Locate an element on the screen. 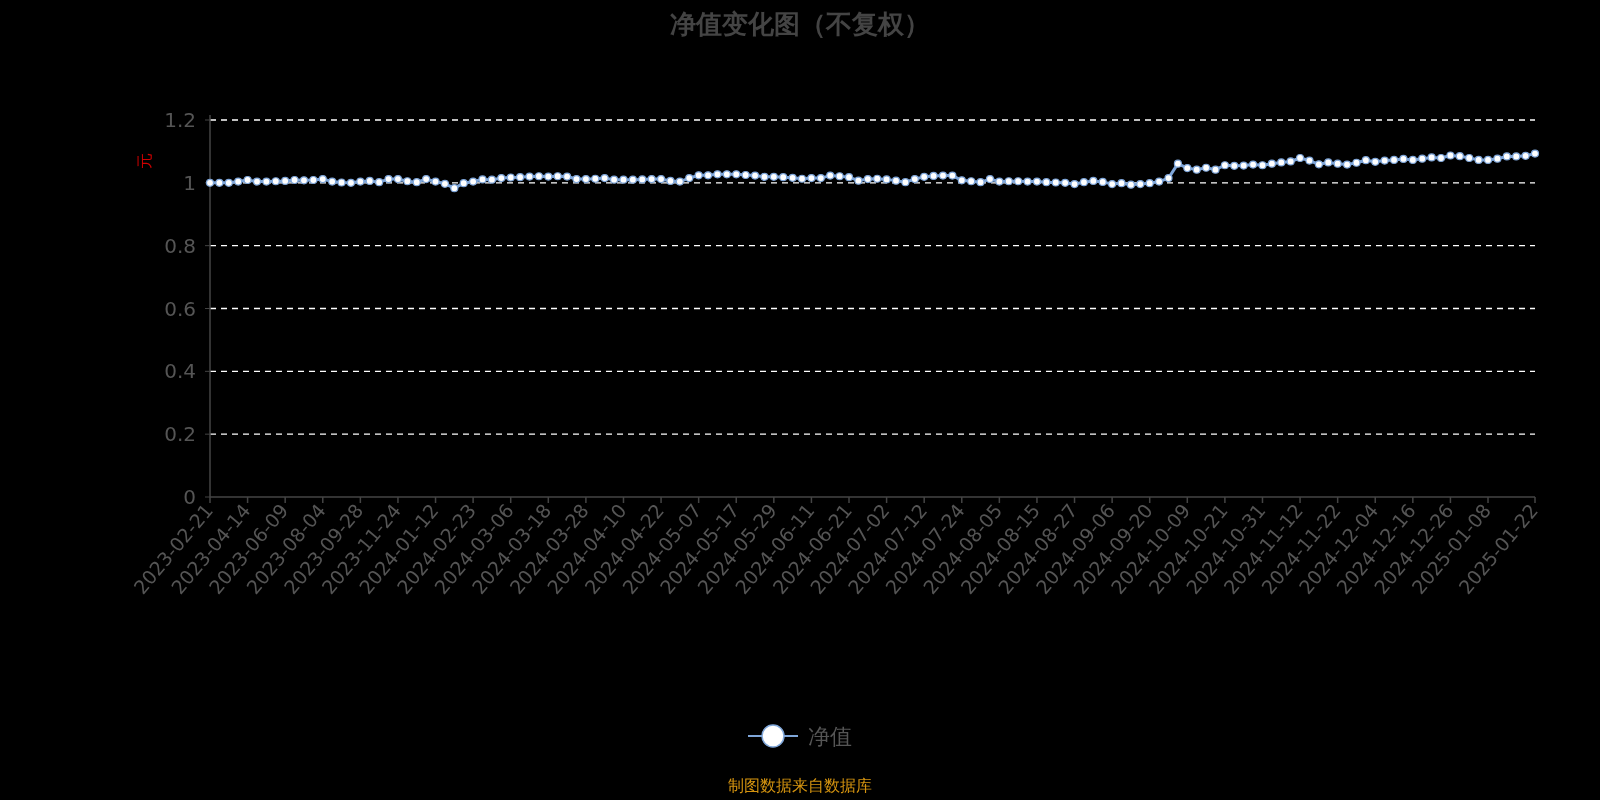  y-tick-label: 1 is located at coordinates (189, 182).